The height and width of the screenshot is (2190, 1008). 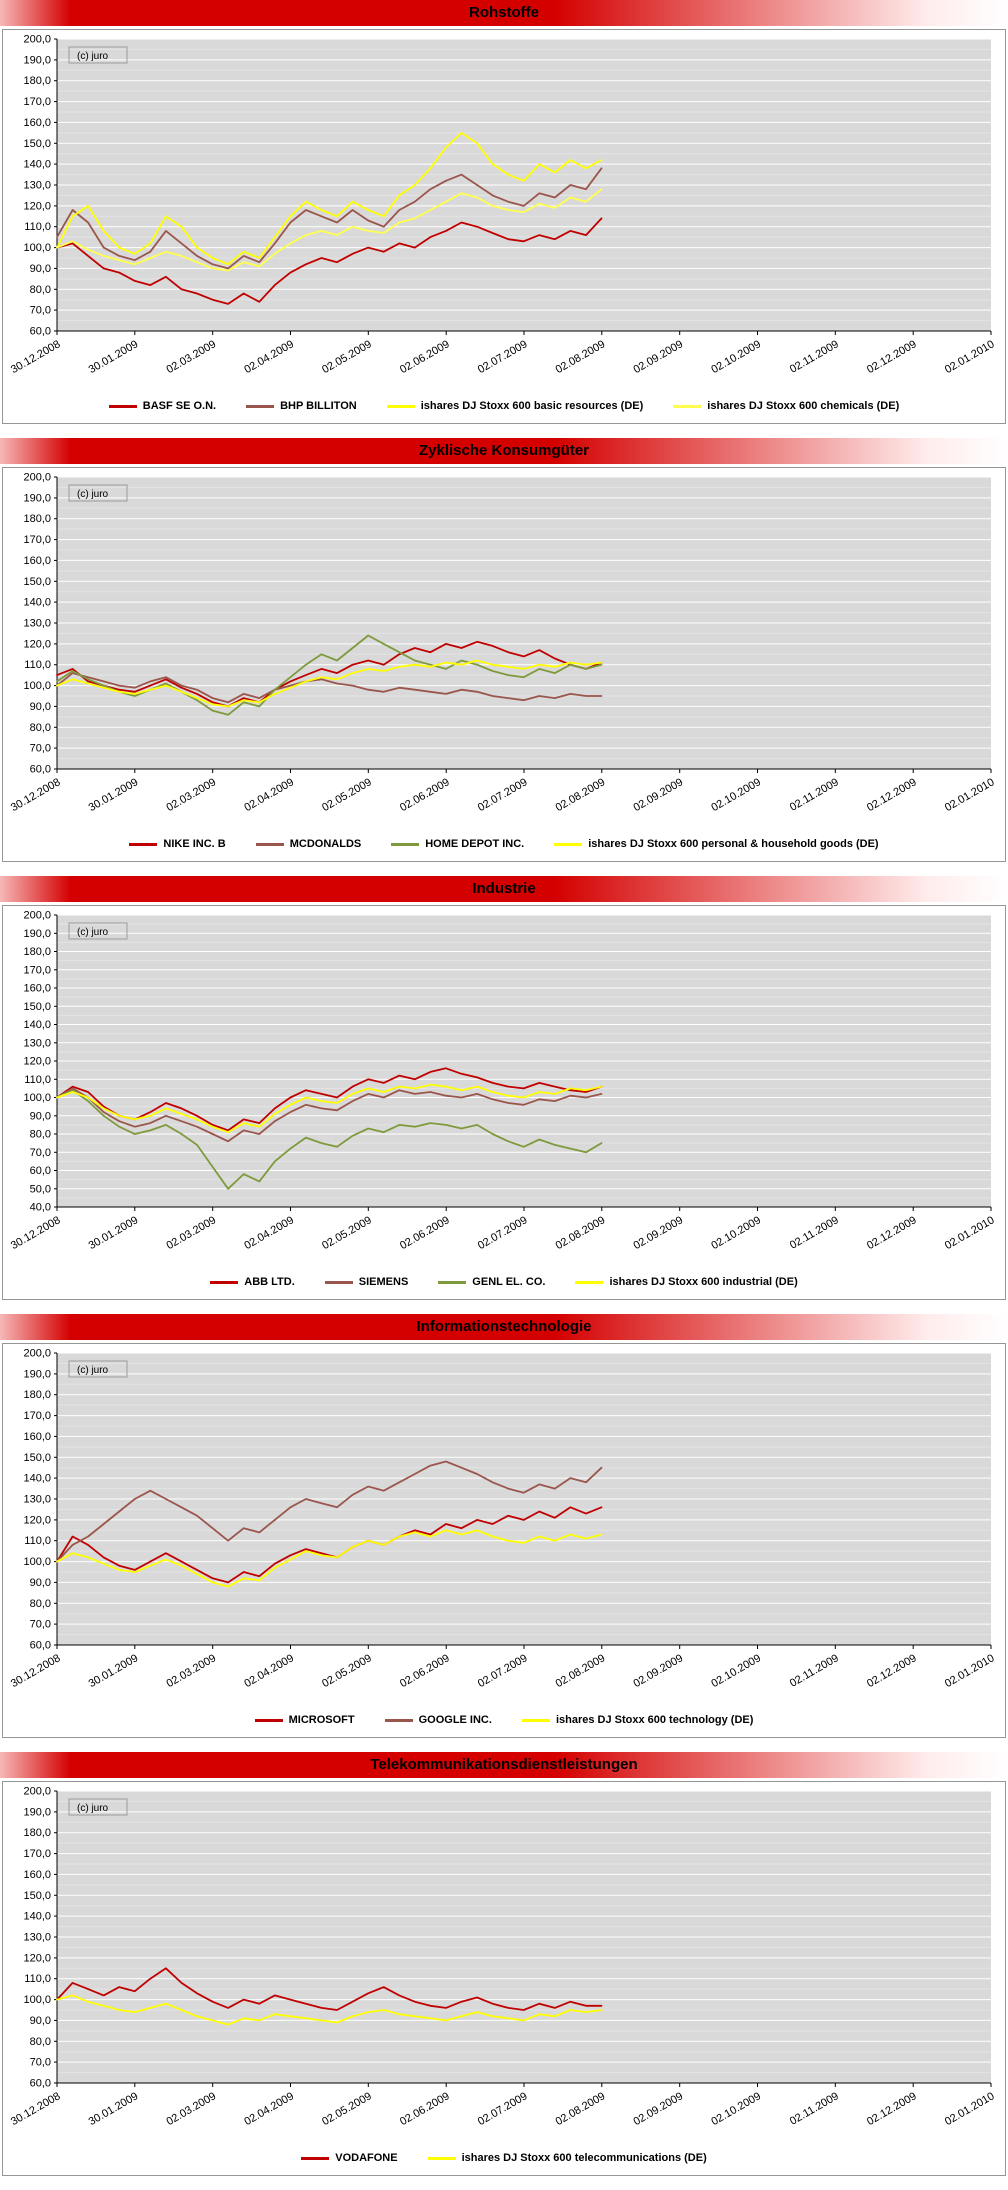 What do you see at coordinates (892, 1233) in the screenshot?
I see `x-tick-label: 02.12.2009` at bounding box center [892, 1233].